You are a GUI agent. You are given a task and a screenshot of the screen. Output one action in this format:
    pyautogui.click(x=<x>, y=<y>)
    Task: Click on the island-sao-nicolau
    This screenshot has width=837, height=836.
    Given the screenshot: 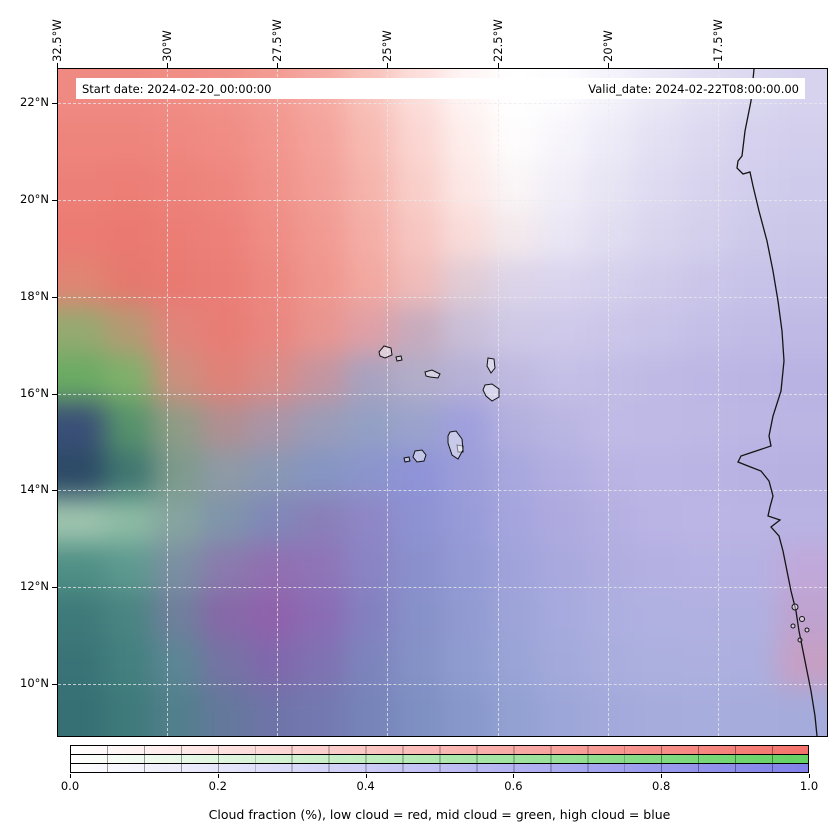 What is the action you would take?
    pyautogui.click(x=432, y=374)
    